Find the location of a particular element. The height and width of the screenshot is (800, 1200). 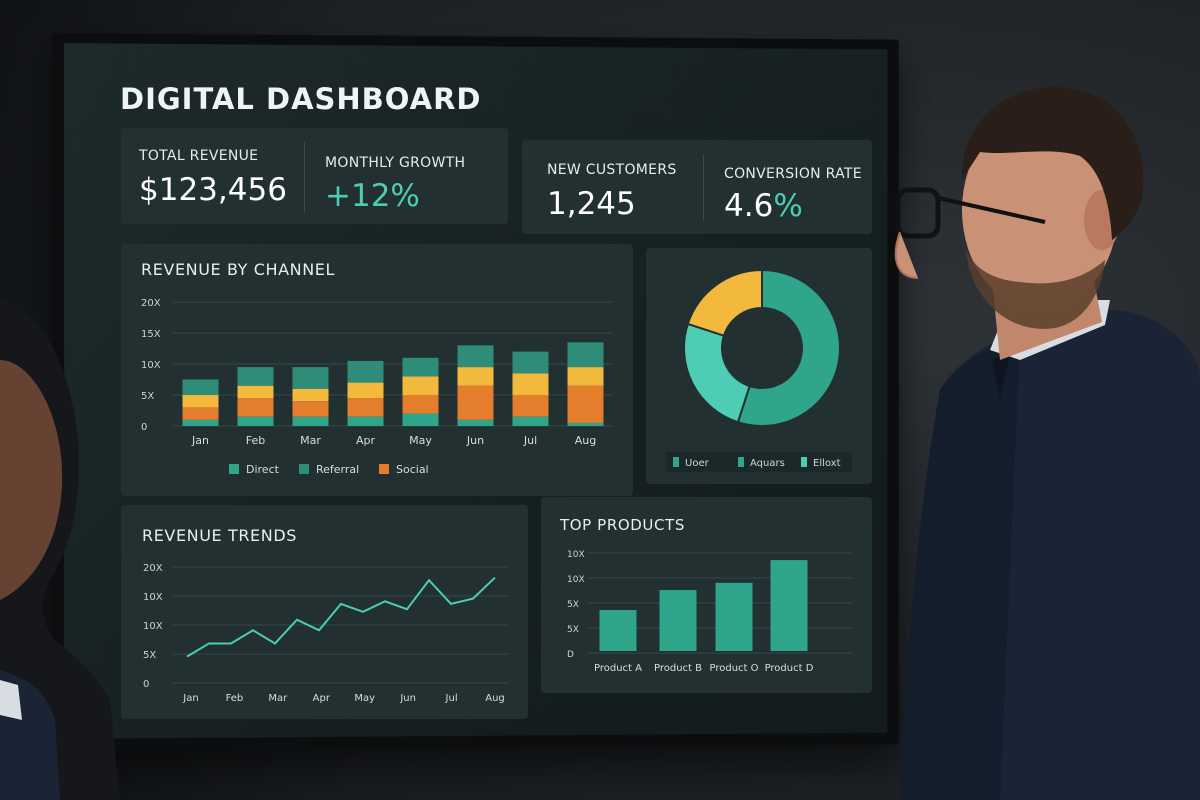

kpi-label-monthly-growth: MONTHLY GROWTH is located at coordinates (395, 163).